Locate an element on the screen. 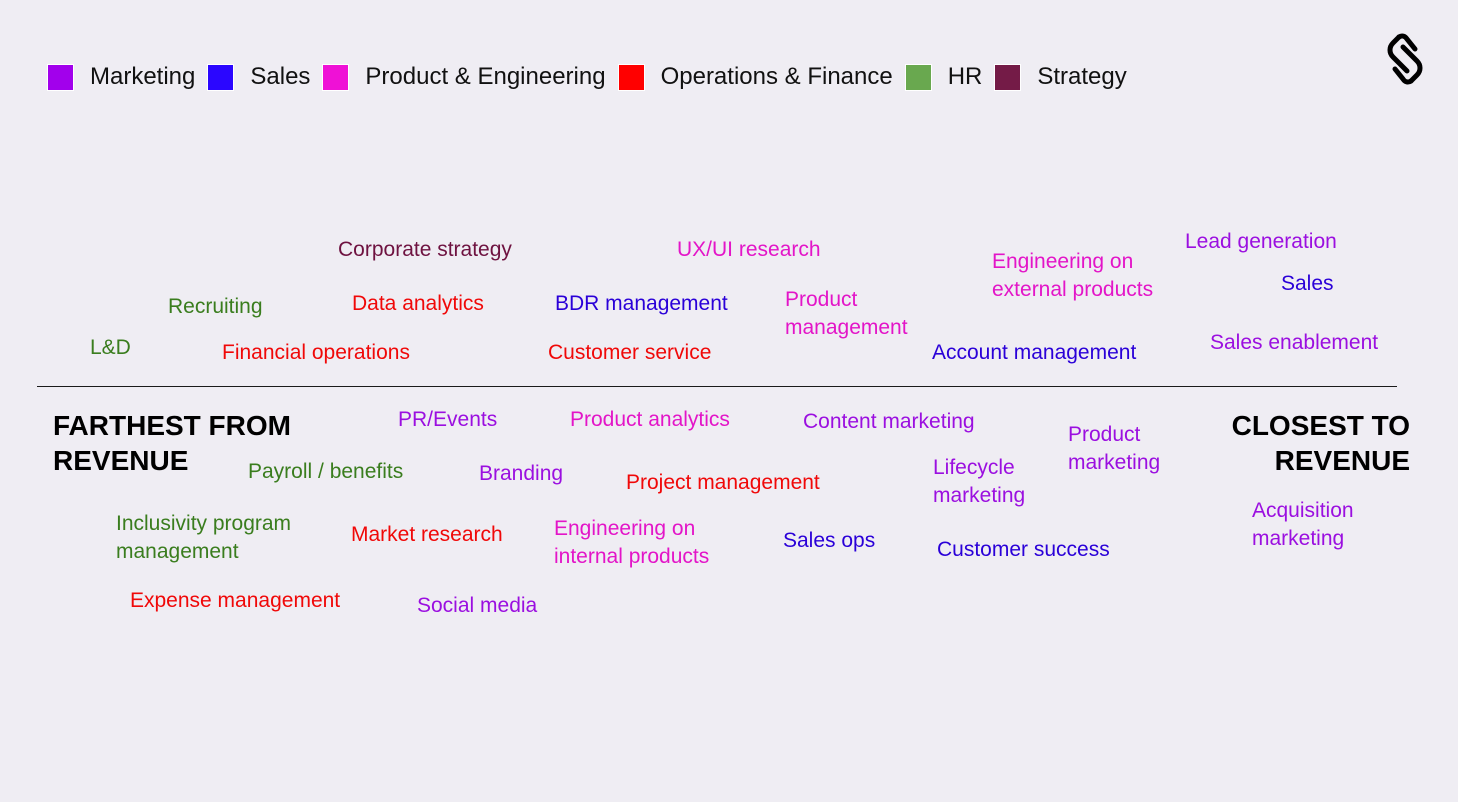  function-label: Account management is located at coordinates (1034, 352).